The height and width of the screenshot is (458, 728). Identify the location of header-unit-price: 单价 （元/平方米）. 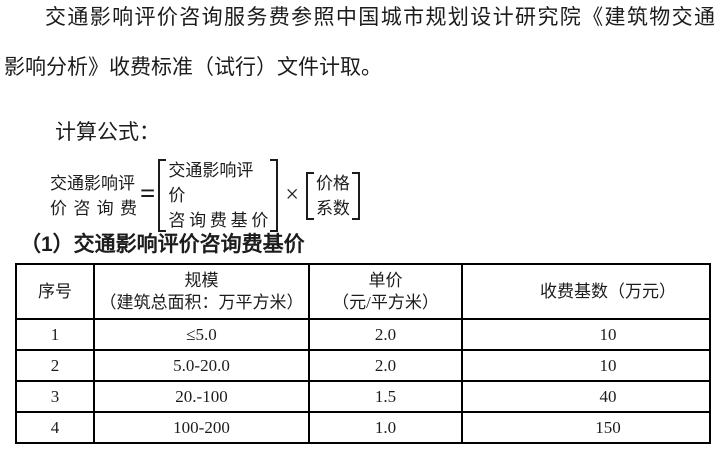
(385, 291).